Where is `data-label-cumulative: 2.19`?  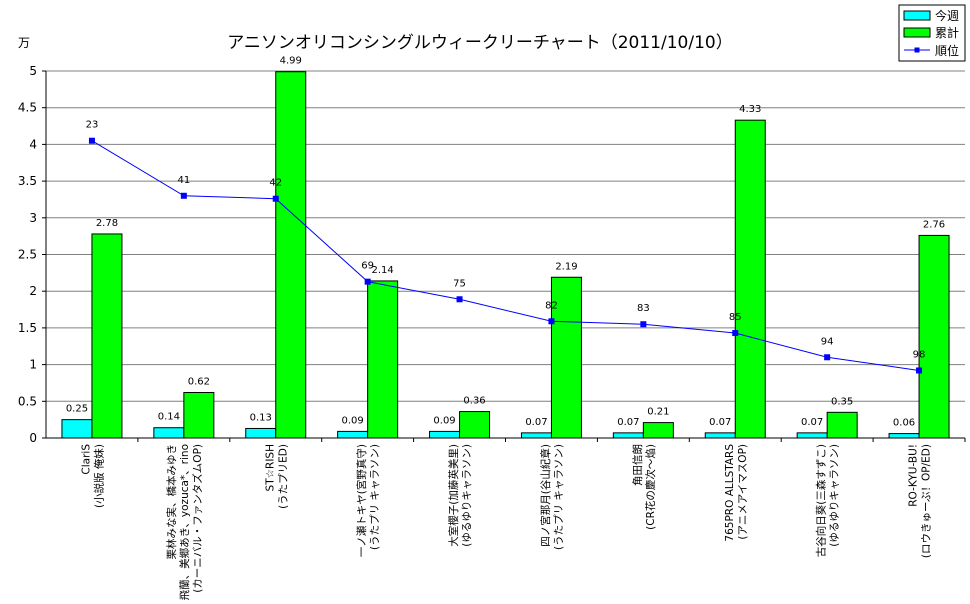 data-label-cumulative: 2.19 is located at coordinates (566, 266).